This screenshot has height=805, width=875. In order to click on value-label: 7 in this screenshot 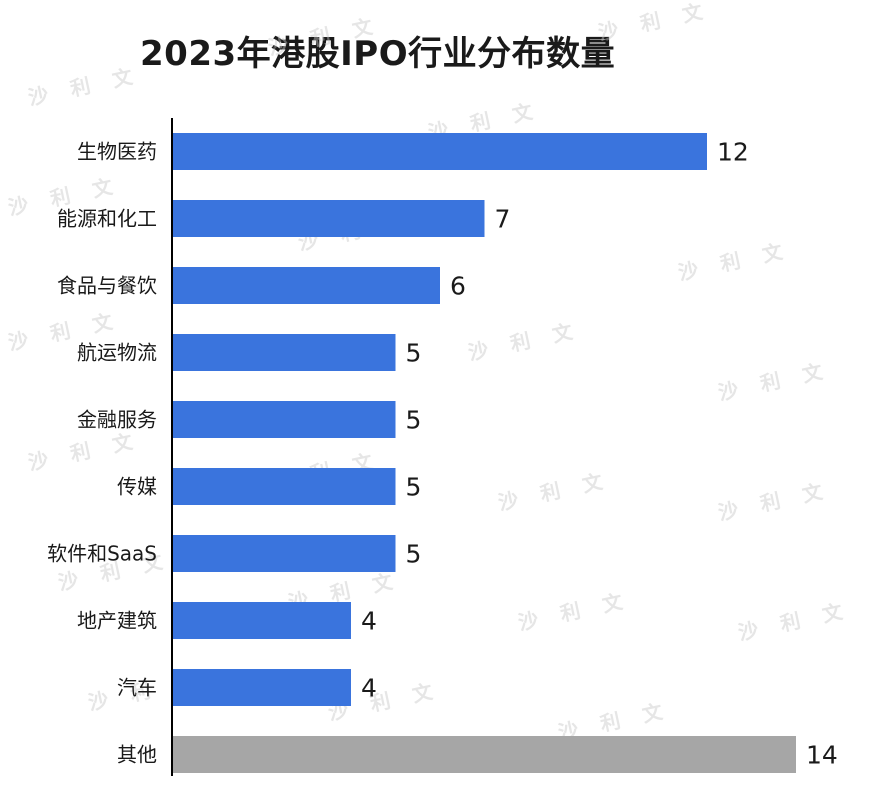, I will do `click(503, 219)`.